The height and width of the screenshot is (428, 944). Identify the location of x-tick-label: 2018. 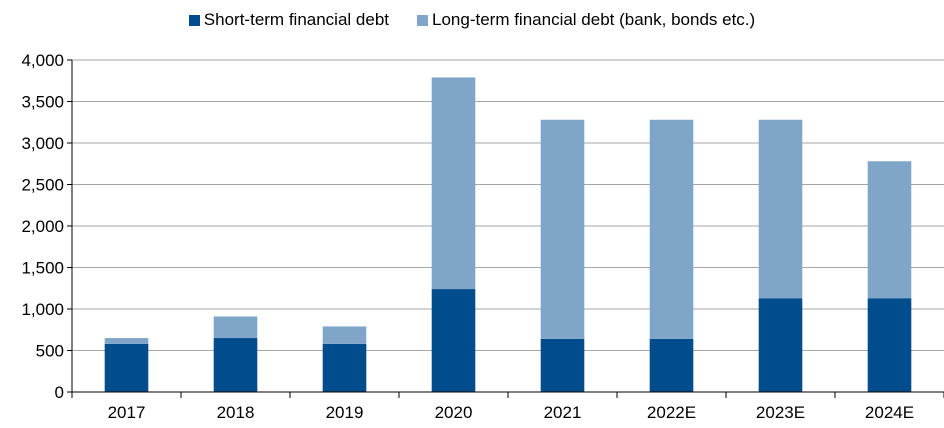
(236, 412).